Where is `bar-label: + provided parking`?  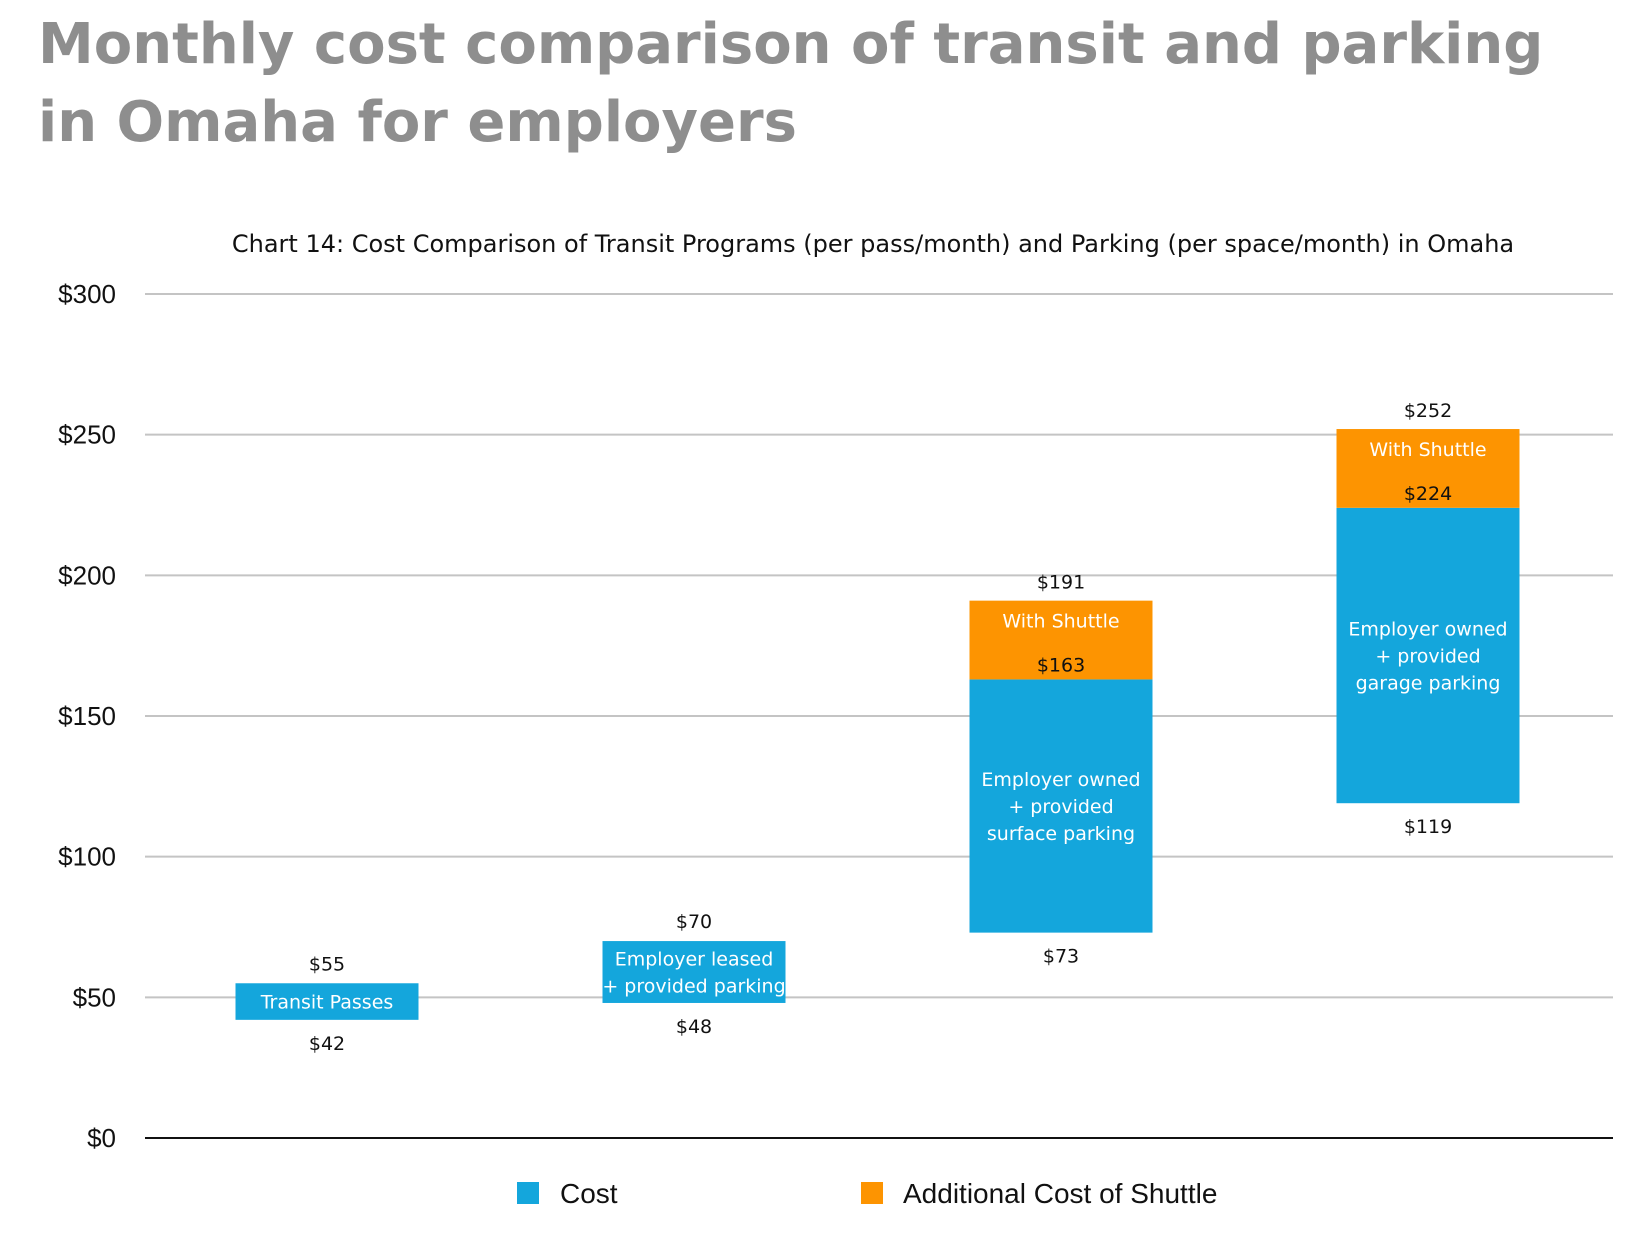
bar-label: + provided parking is located at coordinates (693, 987).